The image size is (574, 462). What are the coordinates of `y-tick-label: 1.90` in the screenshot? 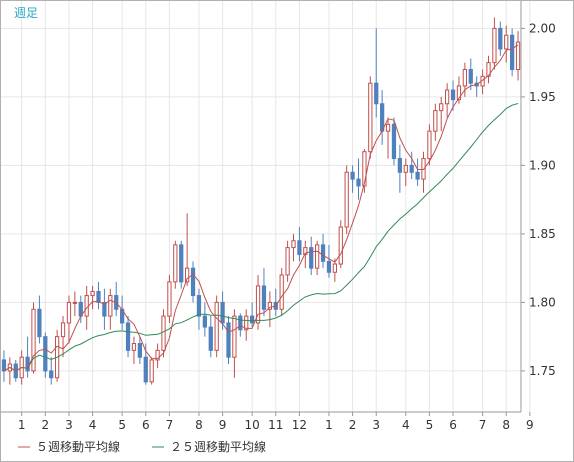 It's located at (542, 165).